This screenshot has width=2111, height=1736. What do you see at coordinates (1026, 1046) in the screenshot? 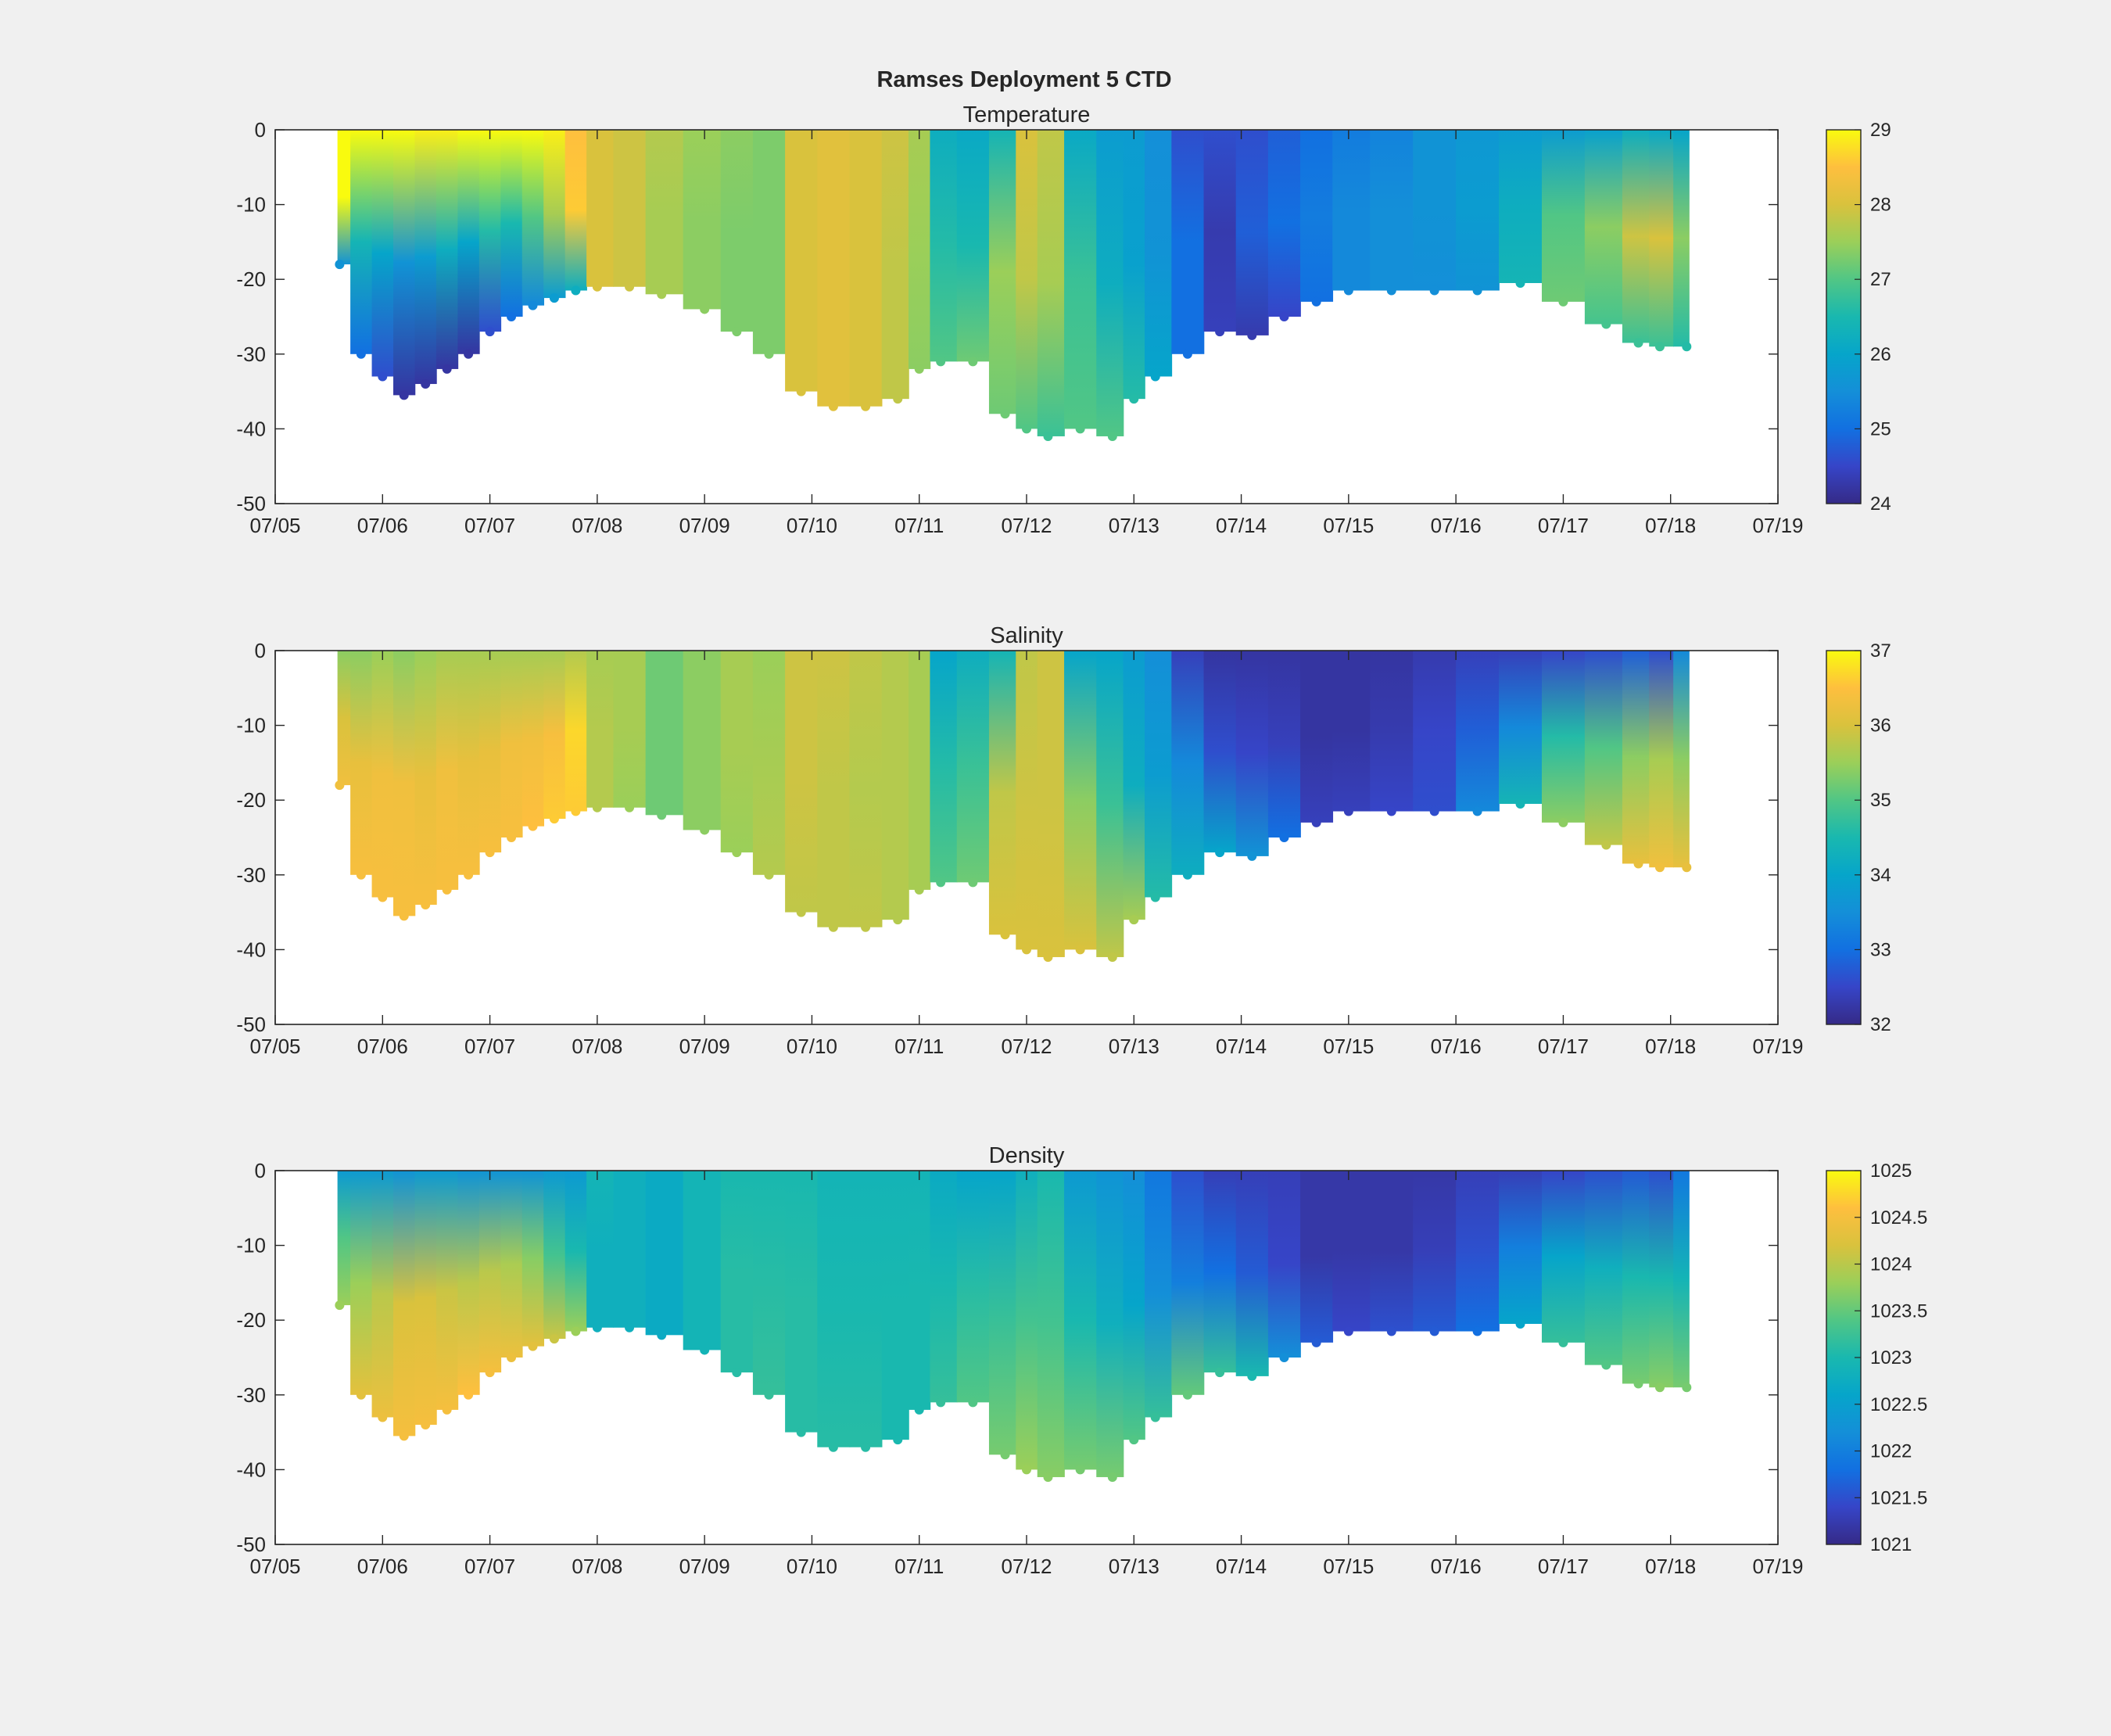
I see `x-tick-label: 07/12` at bounding box center [1026, 1046].